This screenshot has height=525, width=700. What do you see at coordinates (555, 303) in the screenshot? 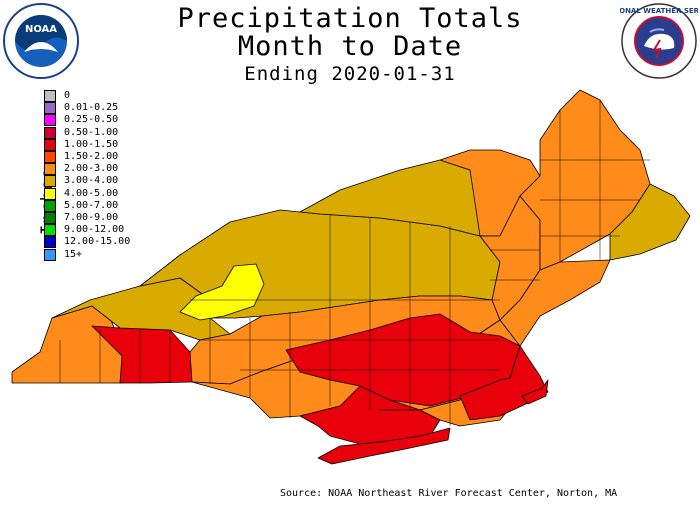
I see `region-coastal-nh-ma-orange` at bounding box center [555, 303].